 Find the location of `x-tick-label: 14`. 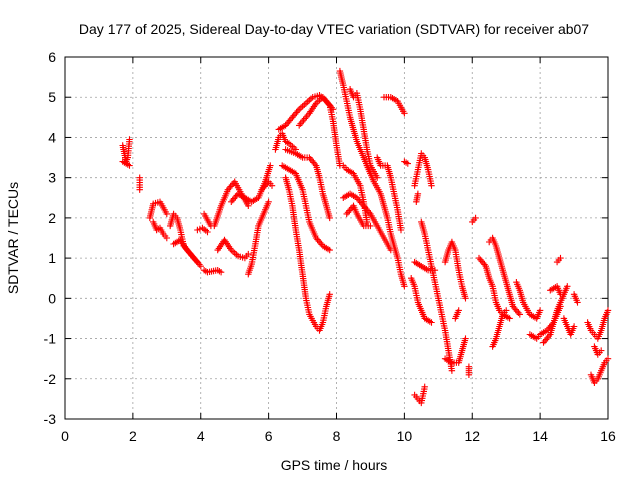

x-tick-label: 14 is located at coordinates (540, 436).